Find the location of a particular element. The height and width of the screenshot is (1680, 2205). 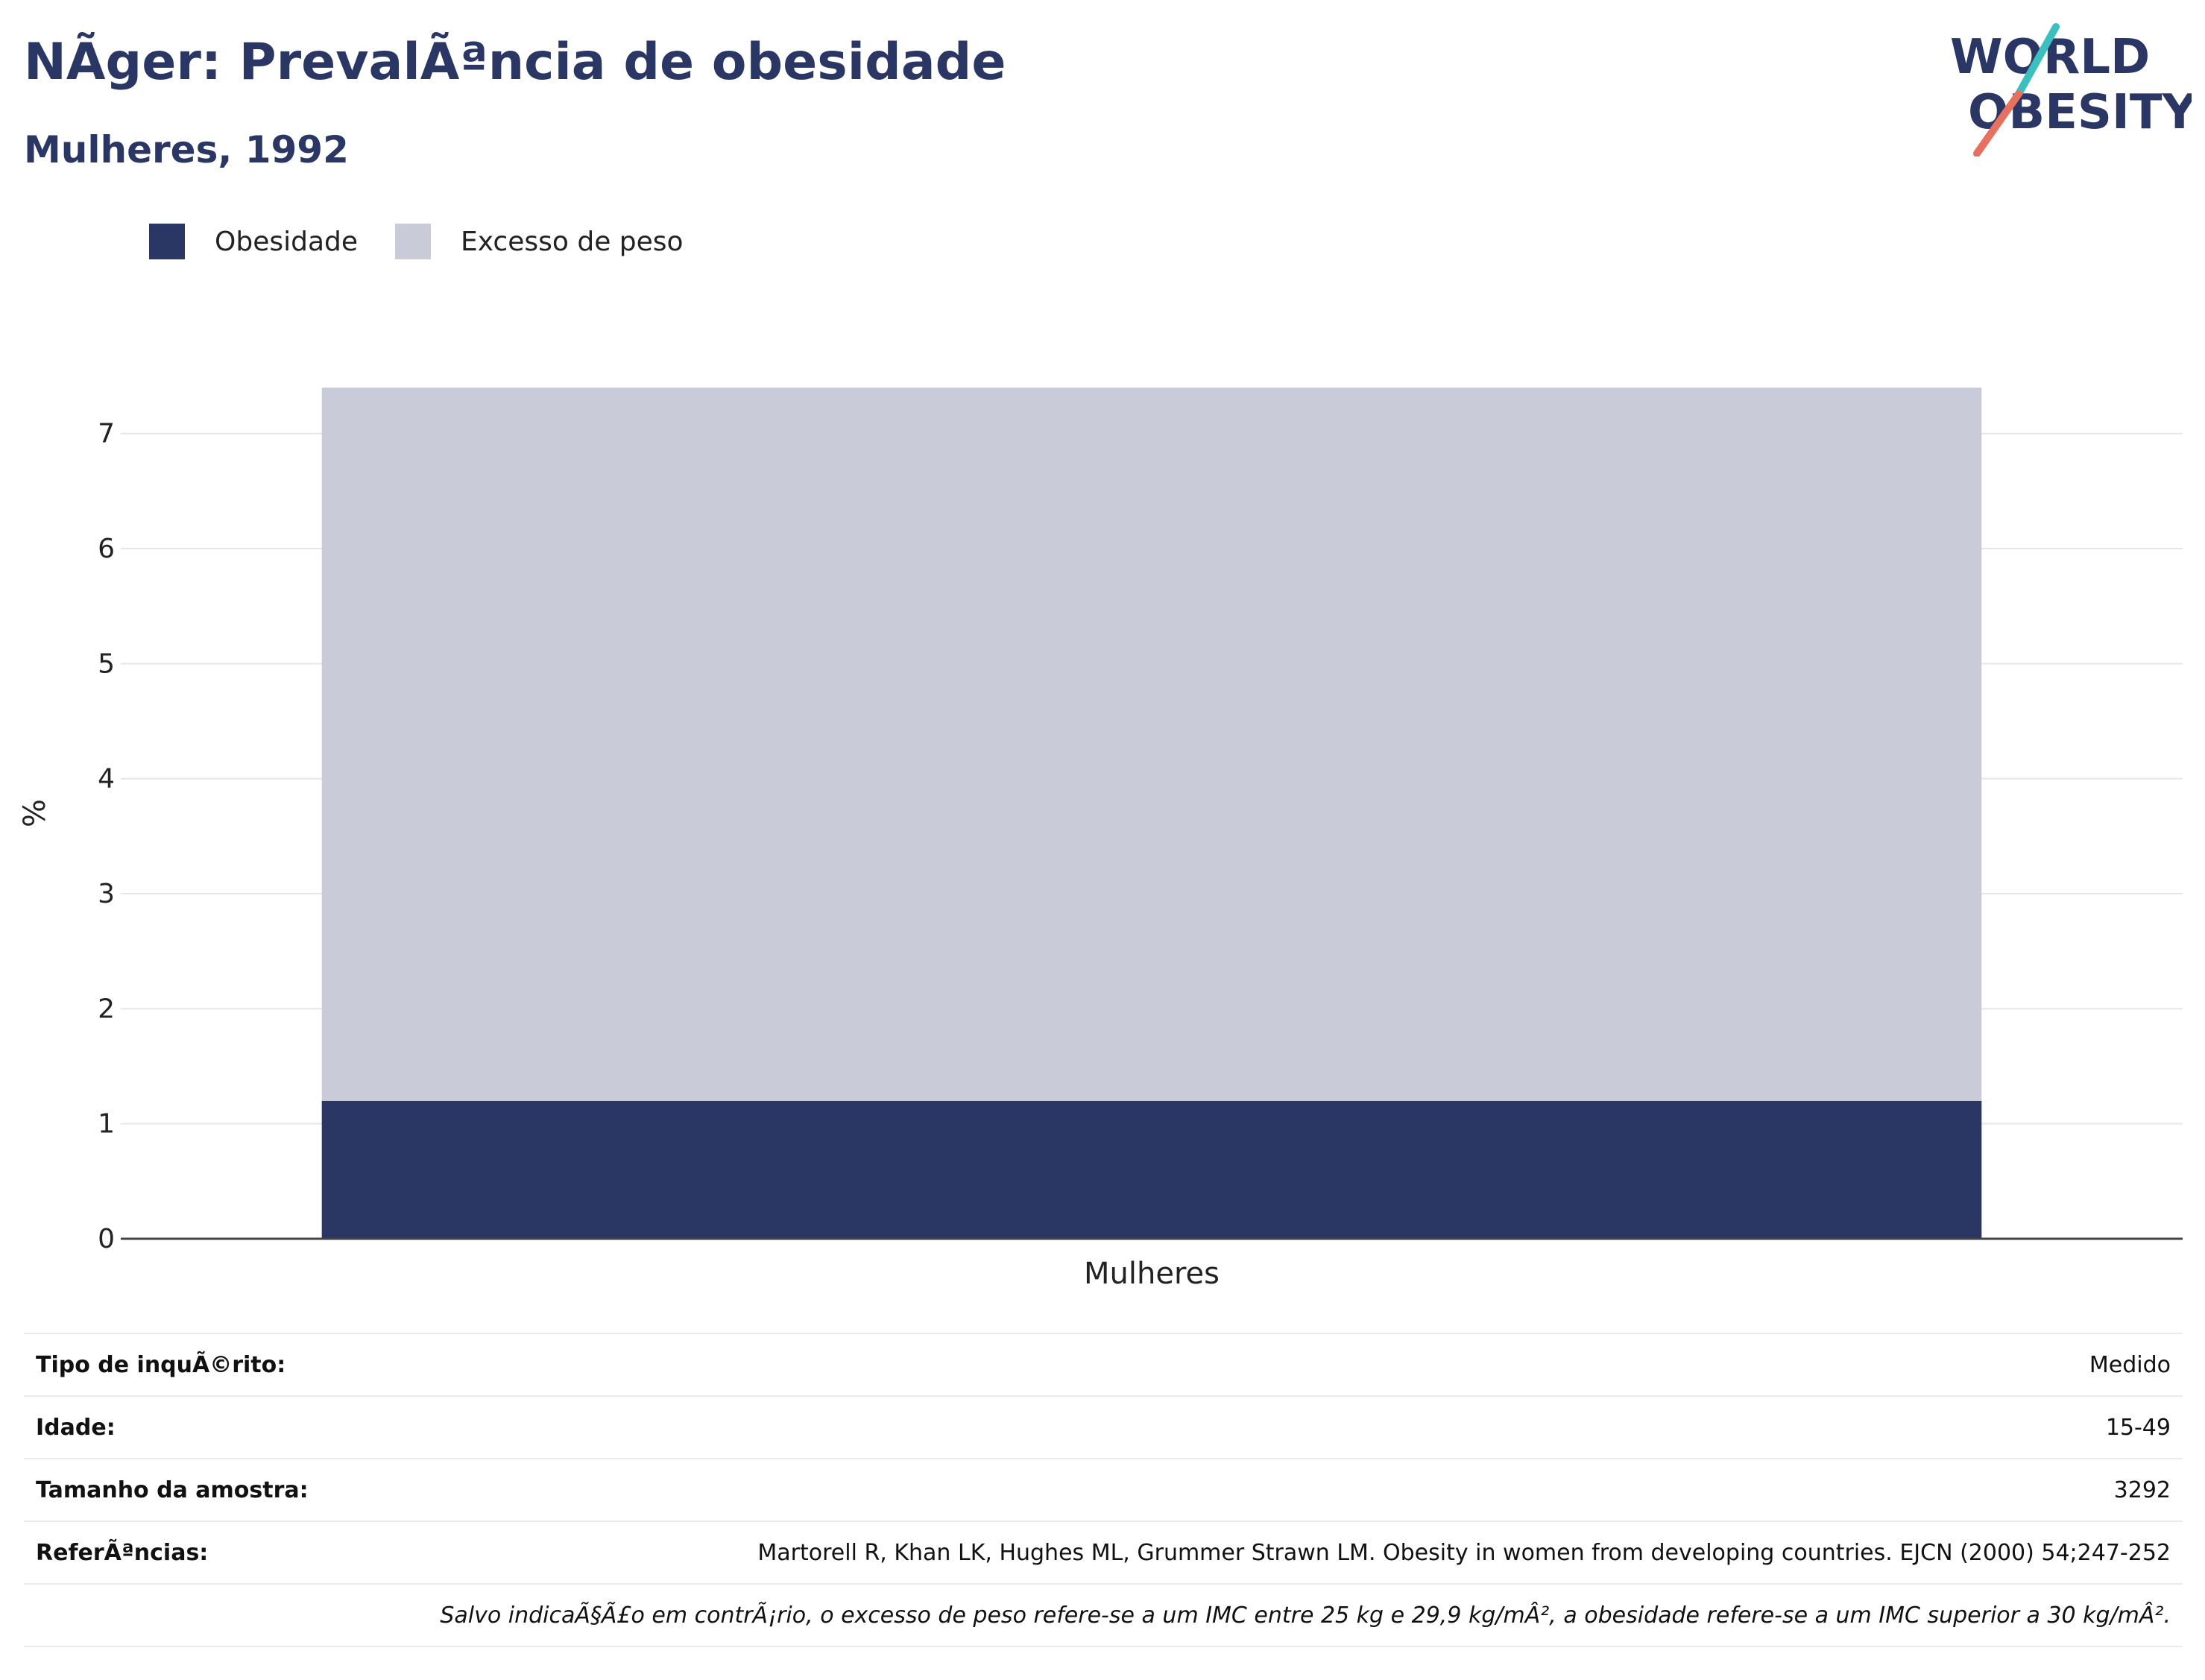

page-subtitle: Mulheres, 1992 is located at coordinates (186, 149).